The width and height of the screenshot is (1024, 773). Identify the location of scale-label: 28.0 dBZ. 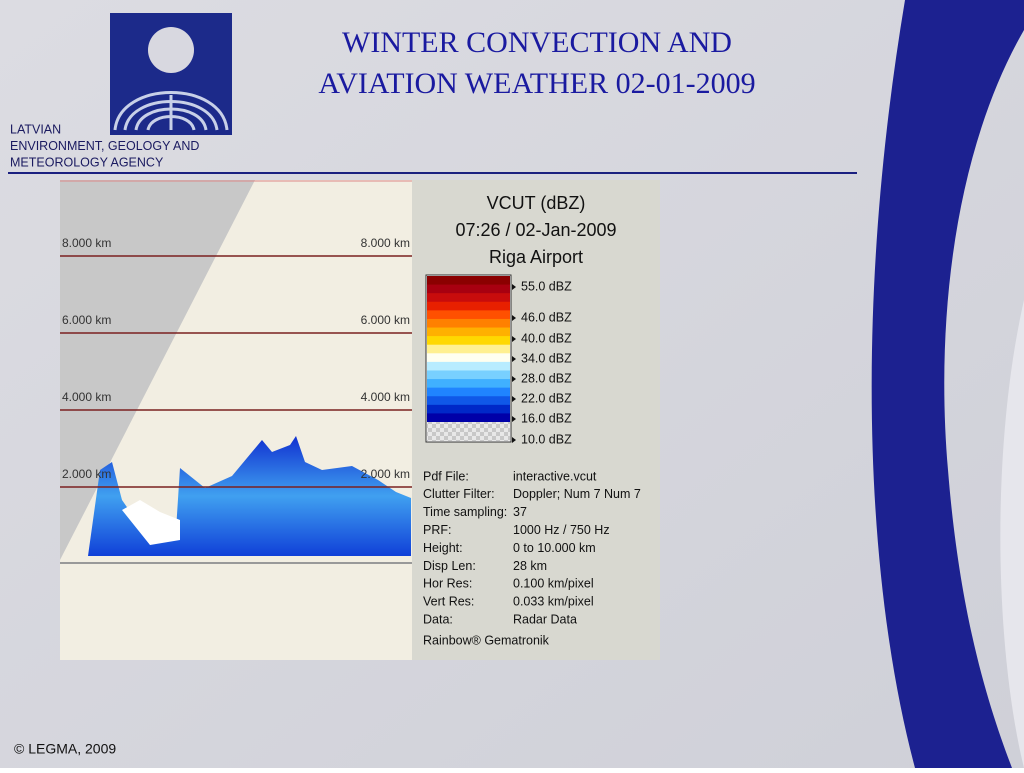
(546, 378).